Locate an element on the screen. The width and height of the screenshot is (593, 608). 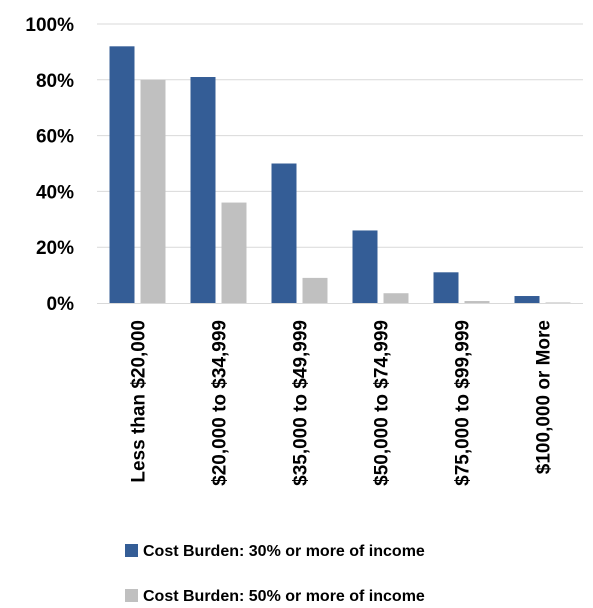
legend-label: Cost Burden: 30% or more of income is located at coordinates (284, 551).